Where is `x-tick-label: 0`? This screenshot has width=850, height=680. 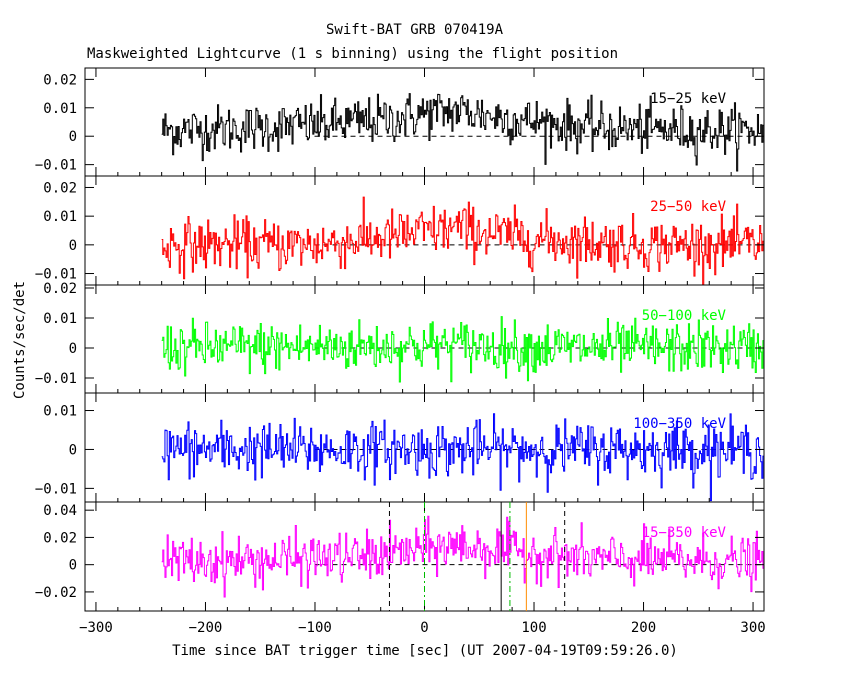
x-tick-label: 0 is located at coordinates (424, 628).